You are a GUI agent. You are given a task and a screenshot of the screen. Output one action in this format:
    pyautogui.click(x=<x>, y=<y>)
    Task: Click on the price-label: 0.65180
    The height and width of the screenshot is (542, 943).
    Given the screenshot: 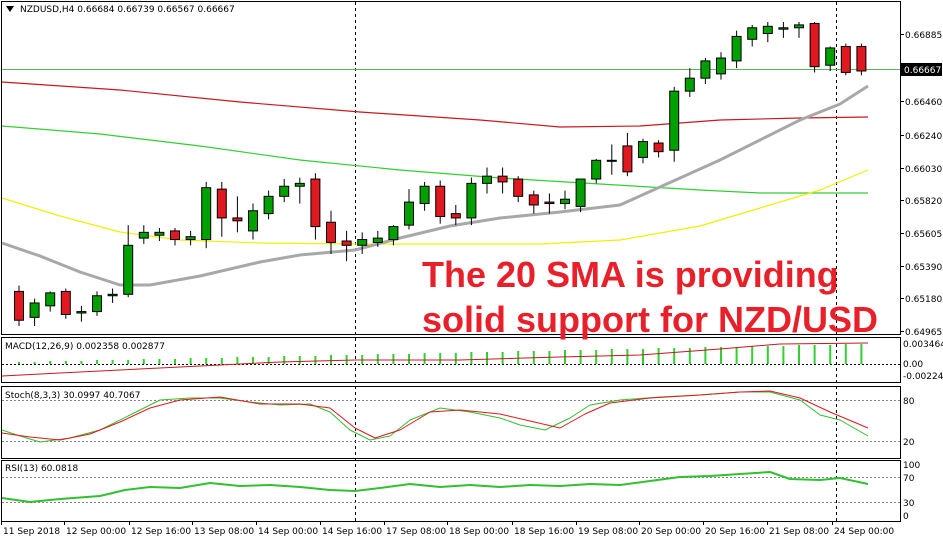 What is the action you would take?
    pyautogui.click(x=923, y=300)
    